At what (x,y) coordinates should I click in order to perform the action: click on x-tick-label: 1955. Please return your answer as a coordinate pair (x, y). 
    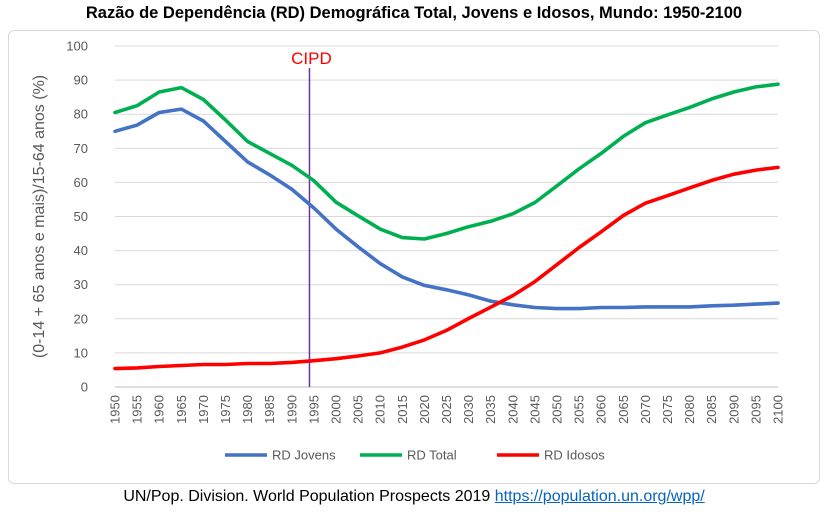
    Looking at the image, I should click on (137, 409).